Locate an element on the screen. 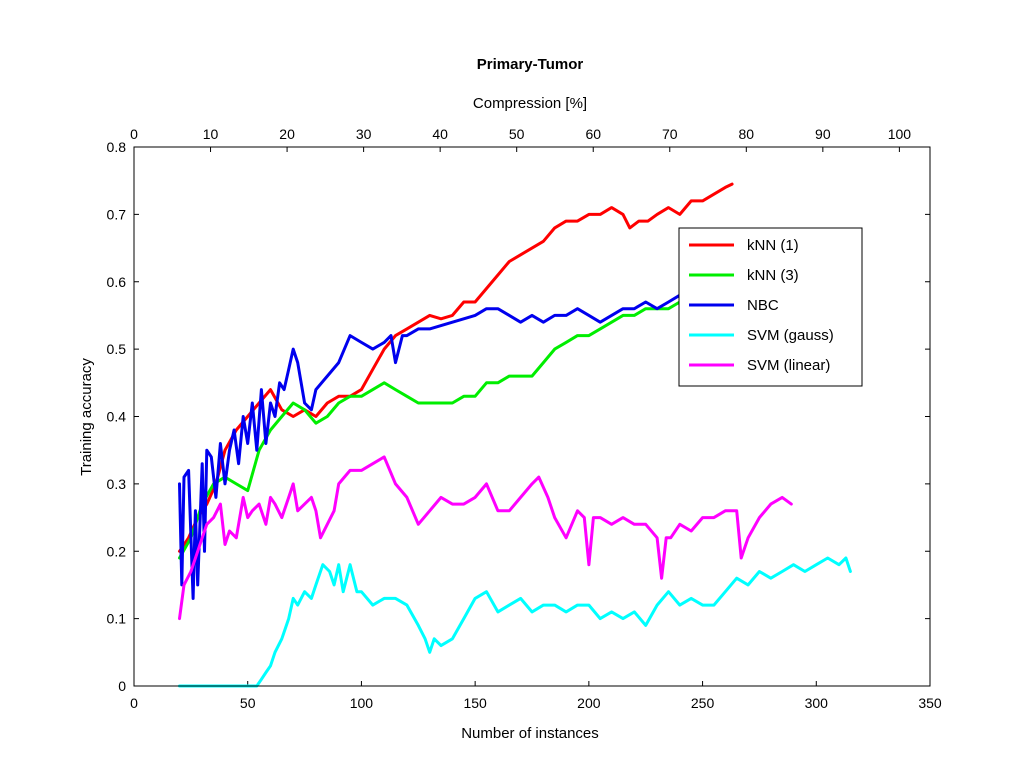 Image resolution: width=1024 pixels, height=769 pixels. top-tick-label: 50 is located at coordinates (517, 134).